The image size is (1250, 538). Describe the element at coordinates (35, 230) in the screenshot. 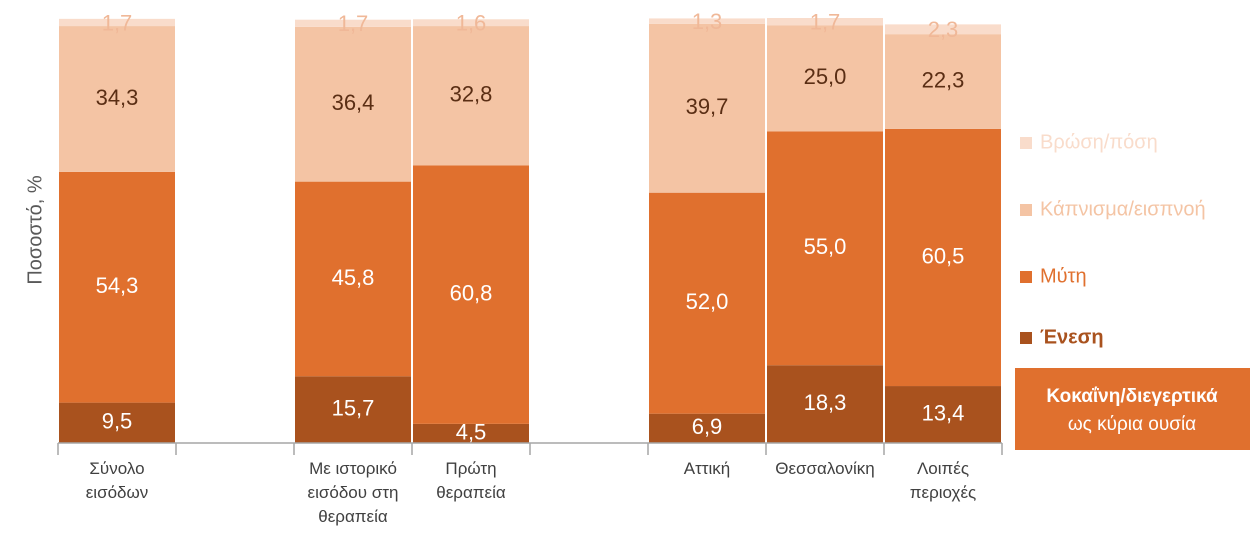

I see `y-axis-label: Ποσοστό, %` at that location.